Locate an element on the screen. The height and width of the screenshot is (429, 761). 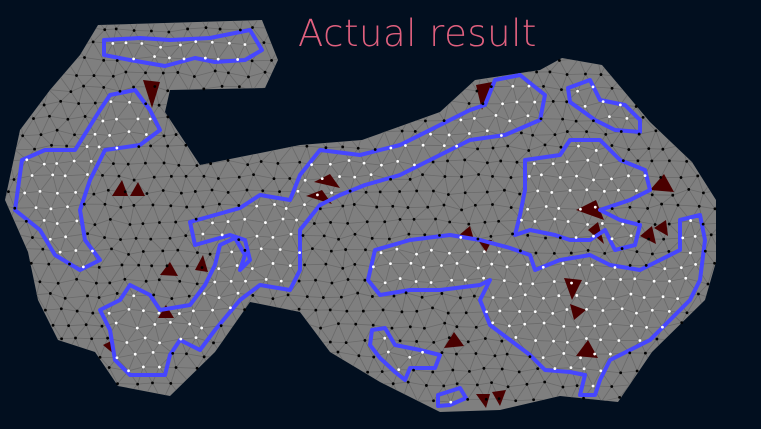
bad-triangle is located at coordinates (483, 401).